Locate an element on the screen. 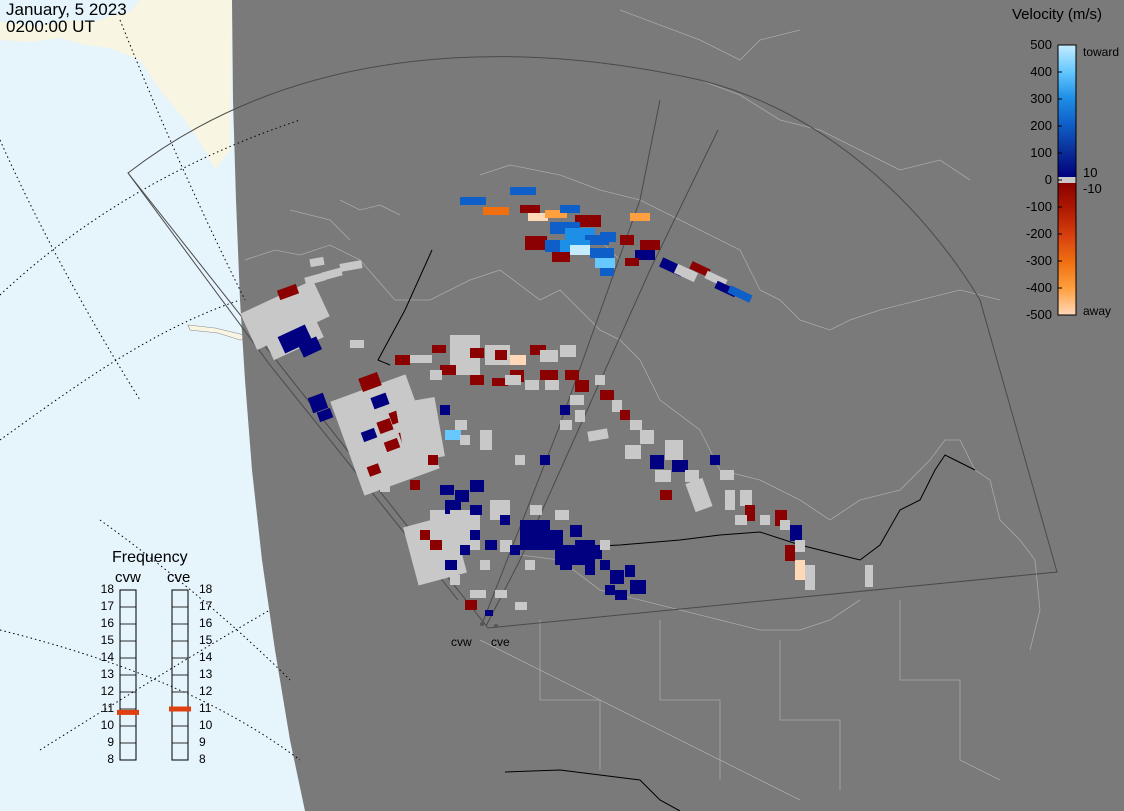  frequency-scale-label: 13 is located at coordinates (206, 674).